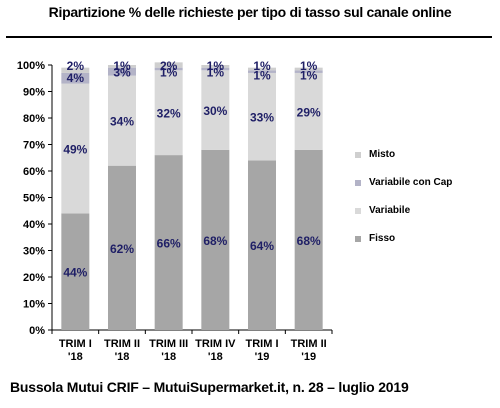  What do you see at coordinates (249, 37) in the screenshot?
I see `title-divider` at bounding box center [249, 37].